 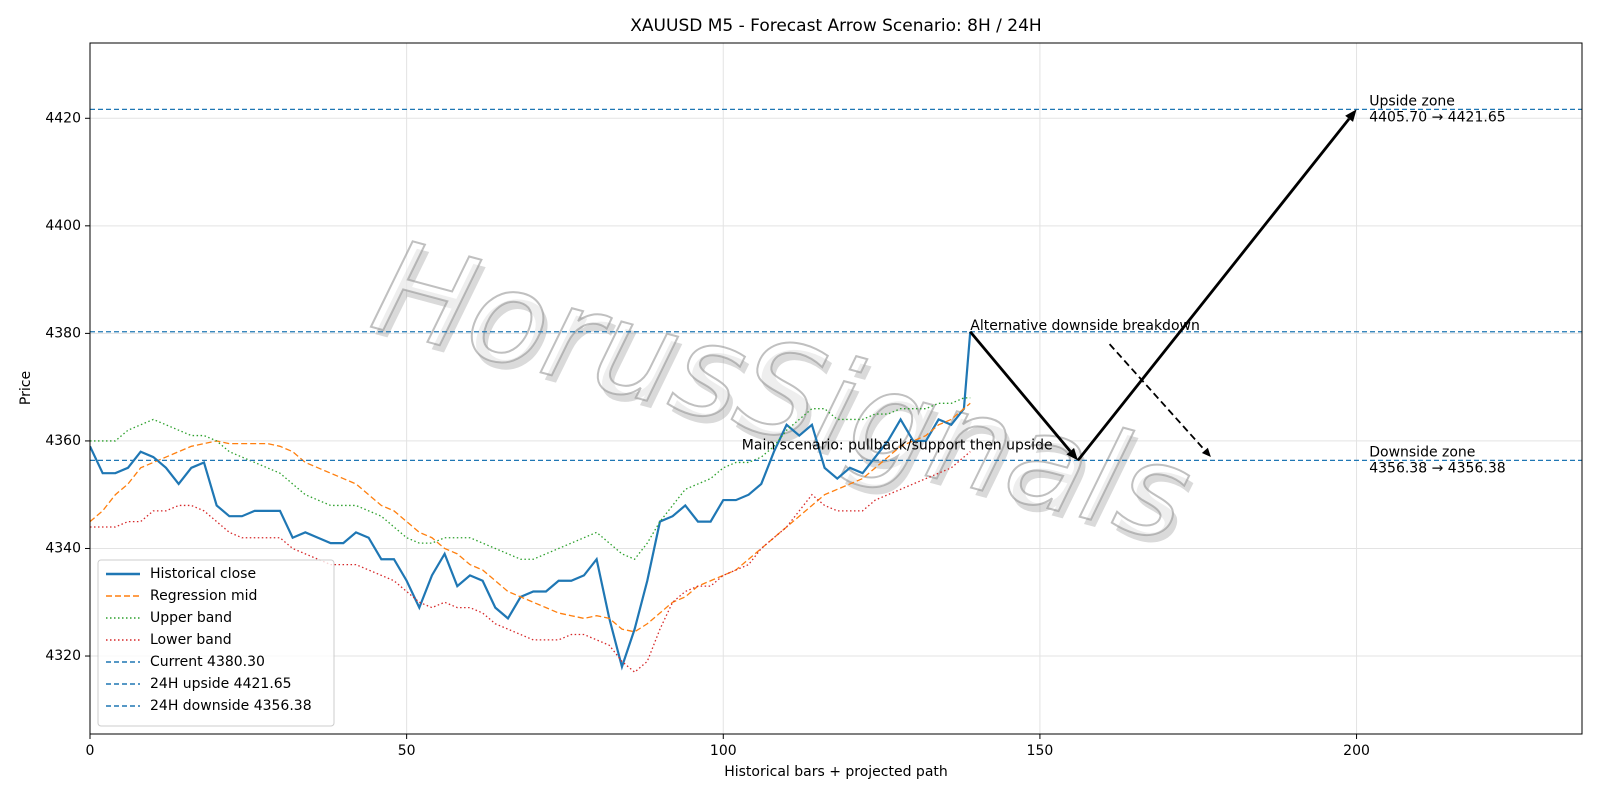 I want to click on x-axis-label: Historical bars + projected path, so click(x=836, y=772).